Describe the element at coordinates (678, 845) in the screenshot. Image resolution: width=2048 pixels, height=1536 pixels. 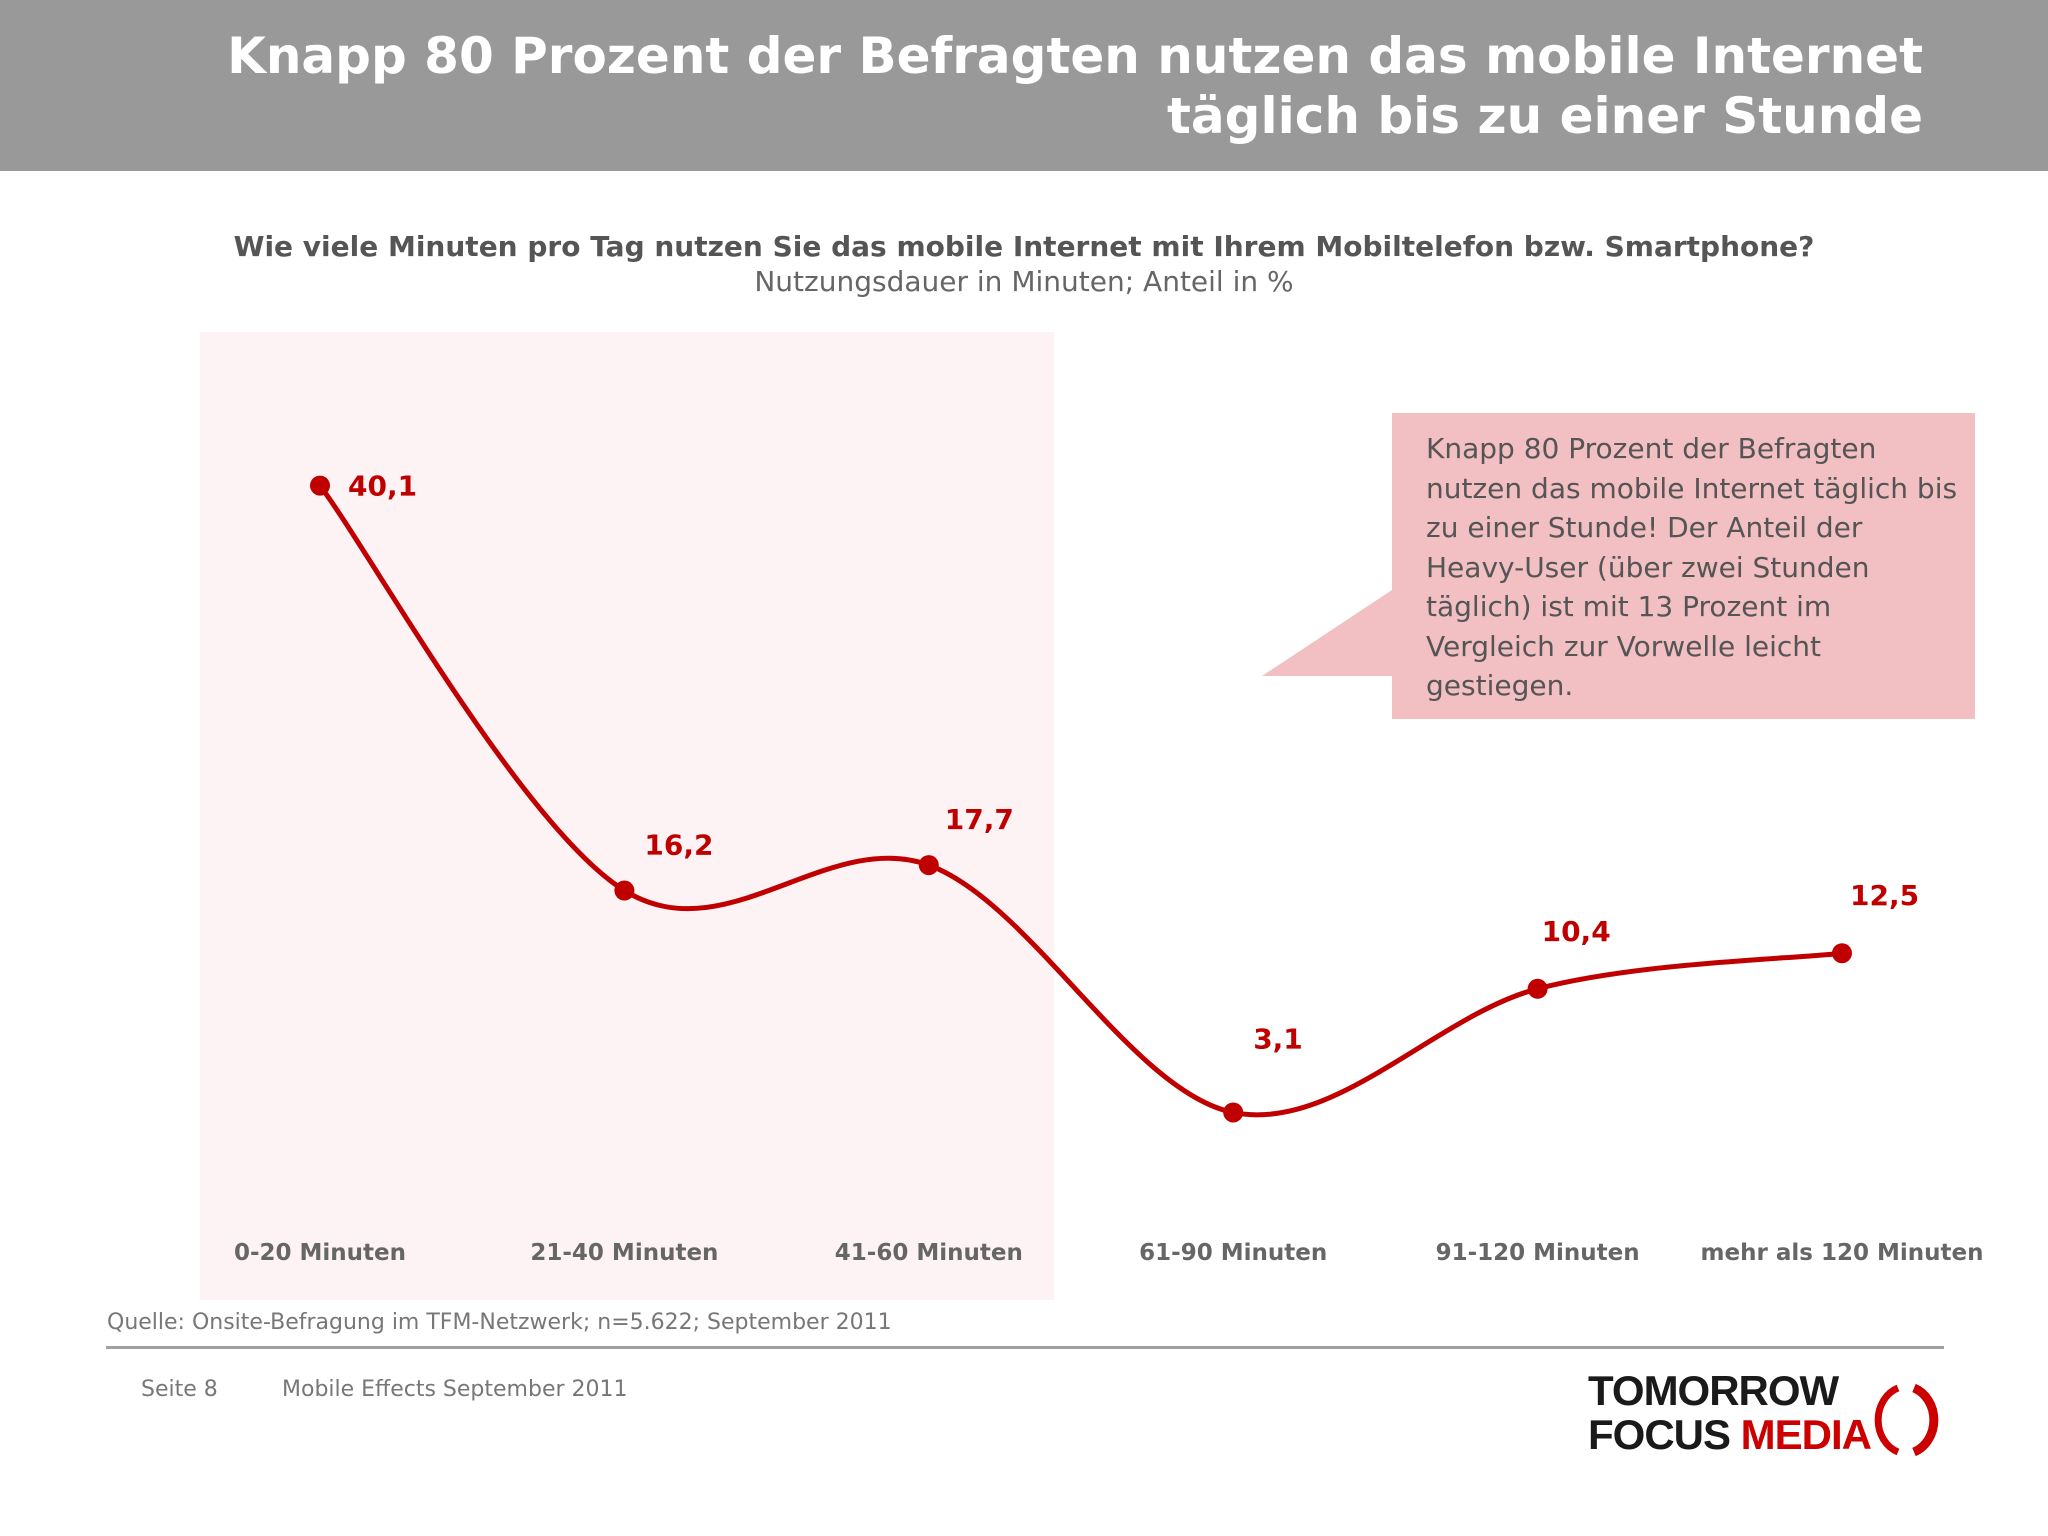
I see `data-label: 16,2` at that location.